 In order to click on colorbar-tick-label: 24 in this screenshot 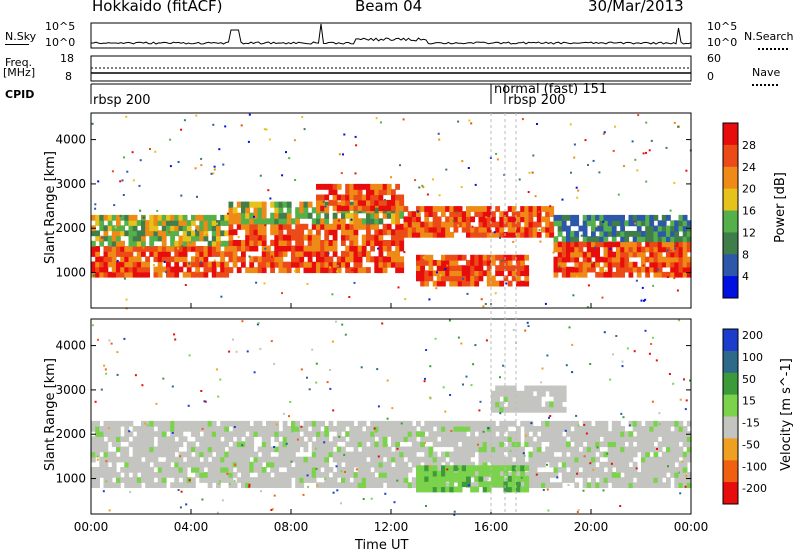, I will do `click(749, 167)`.